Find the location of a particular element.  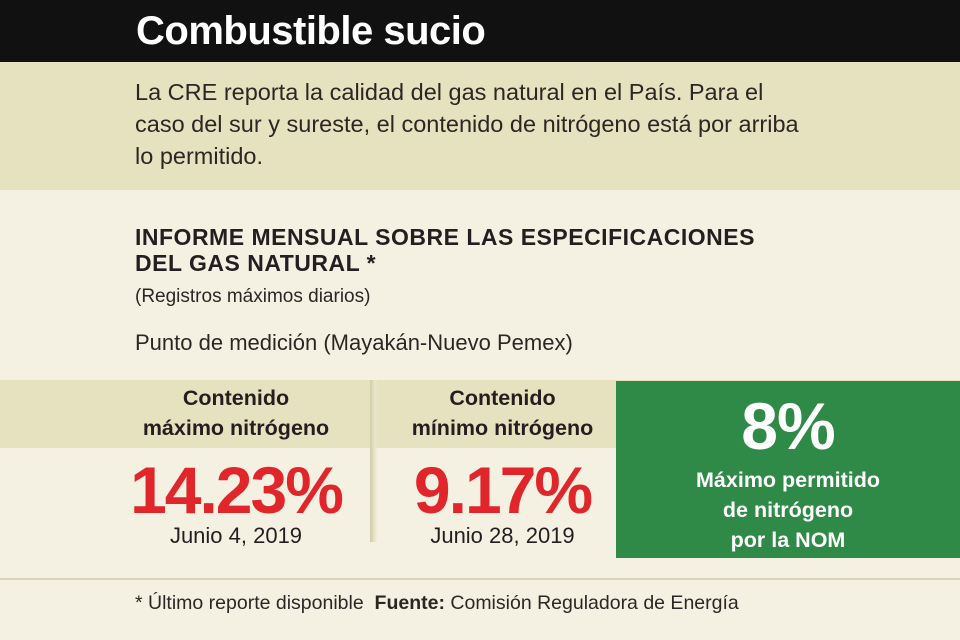

nom-text-line-3: por la NOM is located at coordinates (788, 540).